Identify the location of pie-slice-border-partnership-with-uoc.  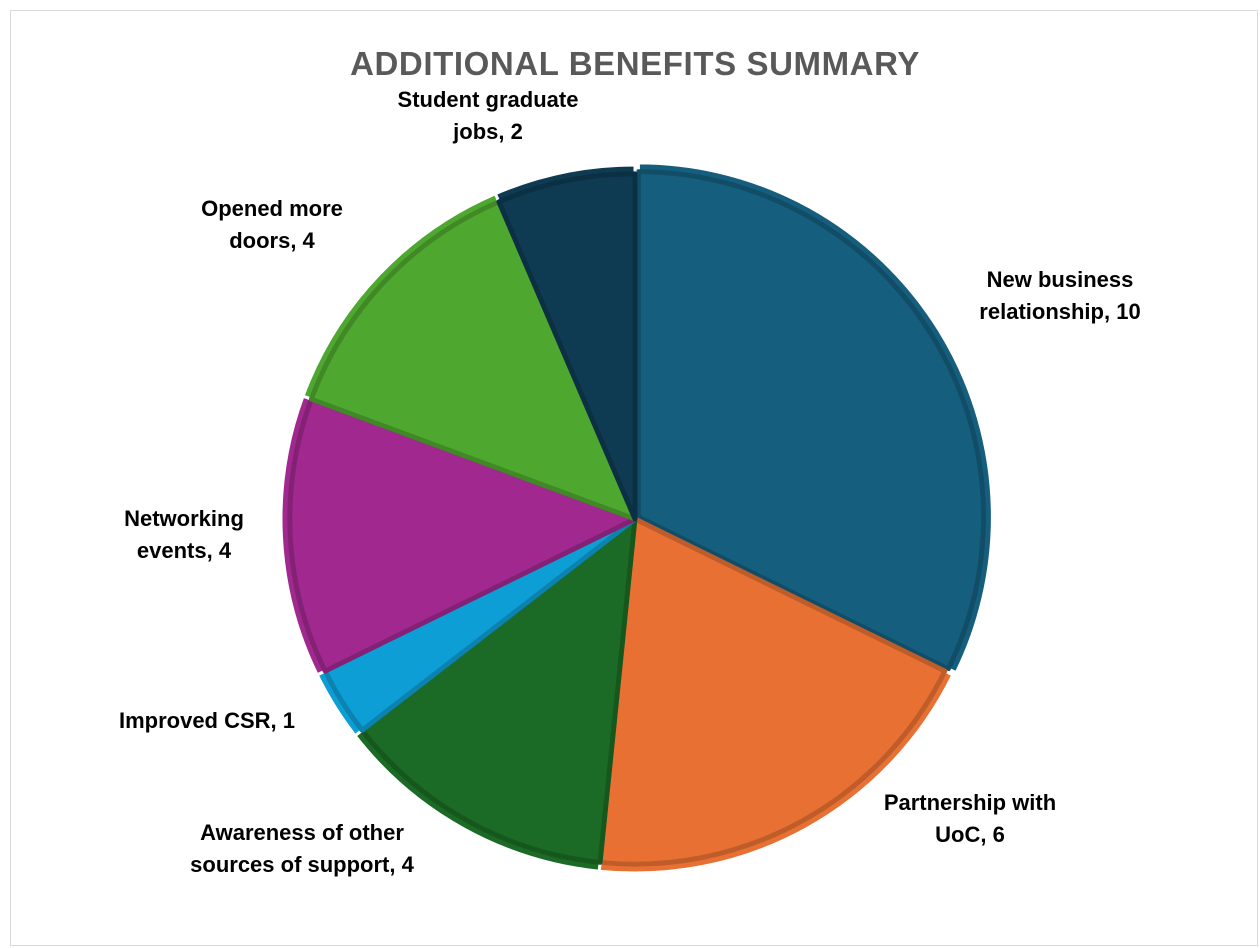
(772, 691).